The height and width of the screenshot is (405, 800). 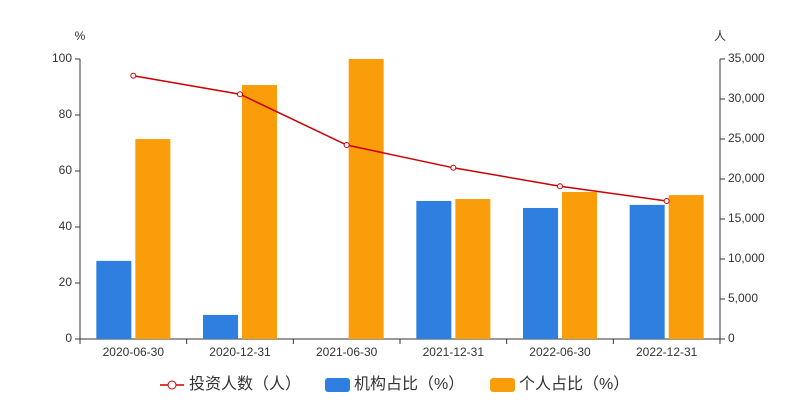 What do you see at coordinates (240, 352) in the screenshot?
I see `x-tick-label: 2020-12-31` at bounding box center [240, 352].